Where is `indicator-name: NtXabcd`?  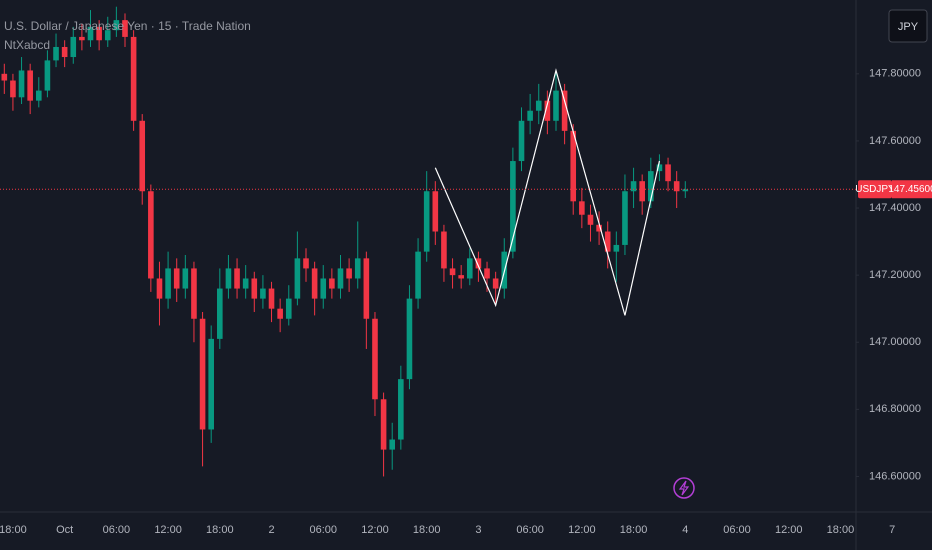
indicator-name: NtXabcd is located at coordinates (27, 45).